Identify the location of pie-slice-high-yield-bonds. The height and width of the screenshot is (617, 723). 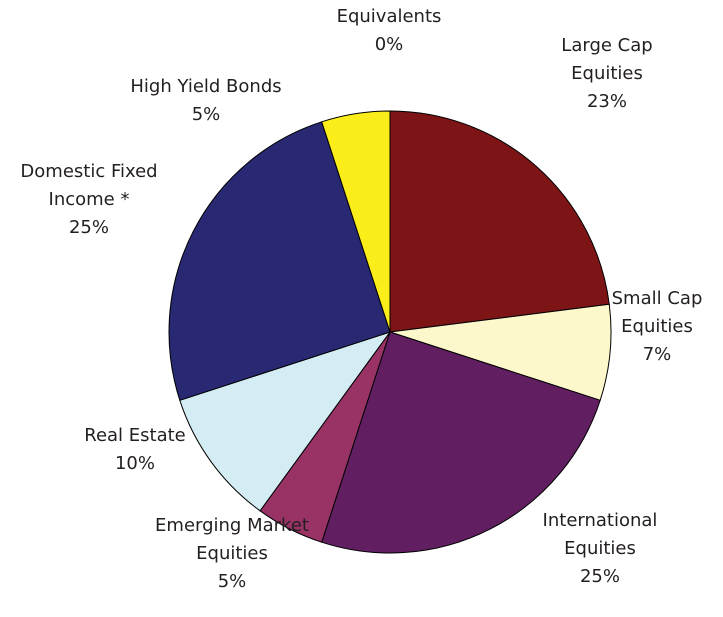
(356, 221).